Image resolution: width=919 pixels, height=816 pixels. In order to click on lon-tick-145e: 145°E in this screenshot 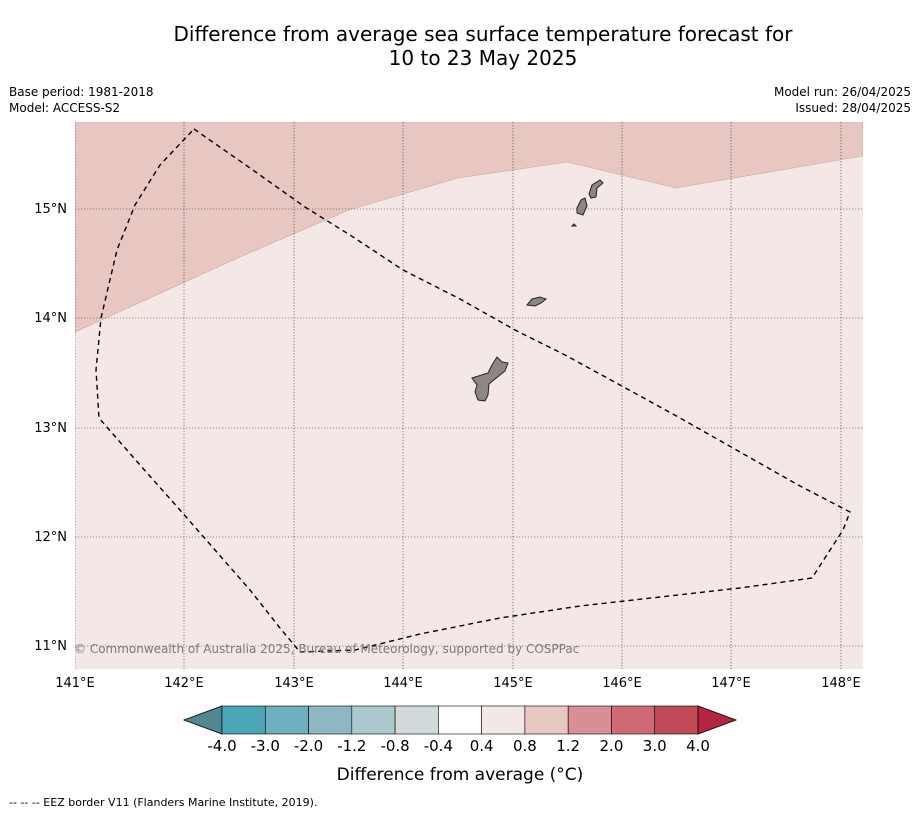, I will do `click(513, 683)`.